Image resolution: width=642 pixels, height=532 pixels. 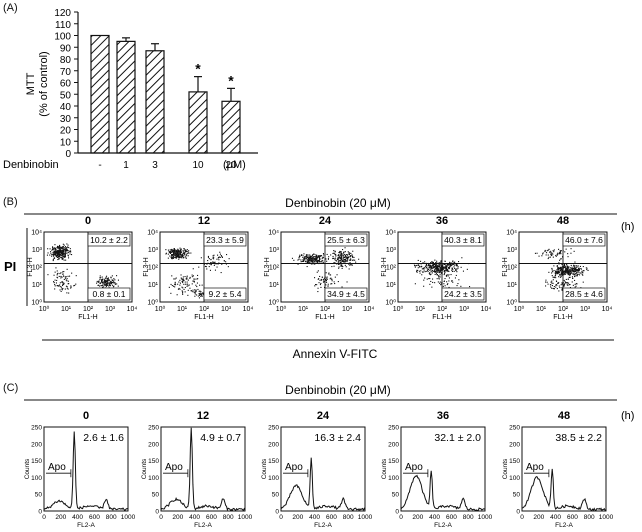 I want to click on y-axis-label: Counts, so click(x=27, y=468).